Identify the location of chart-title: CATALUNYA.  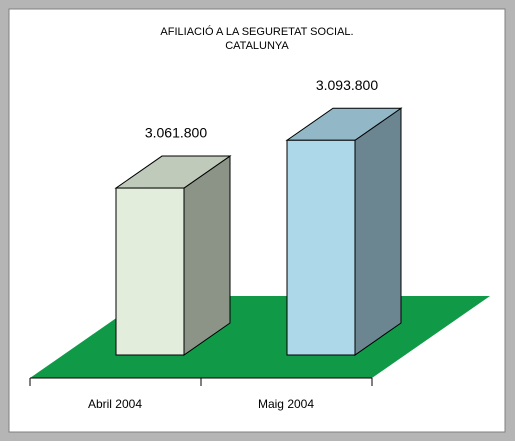
(257, 46).